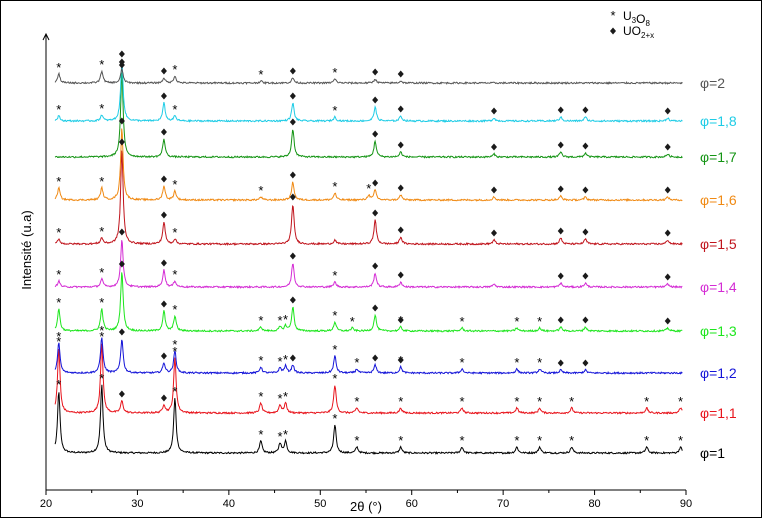  I want to click on x-tick-label: 70, so click(503, 504).